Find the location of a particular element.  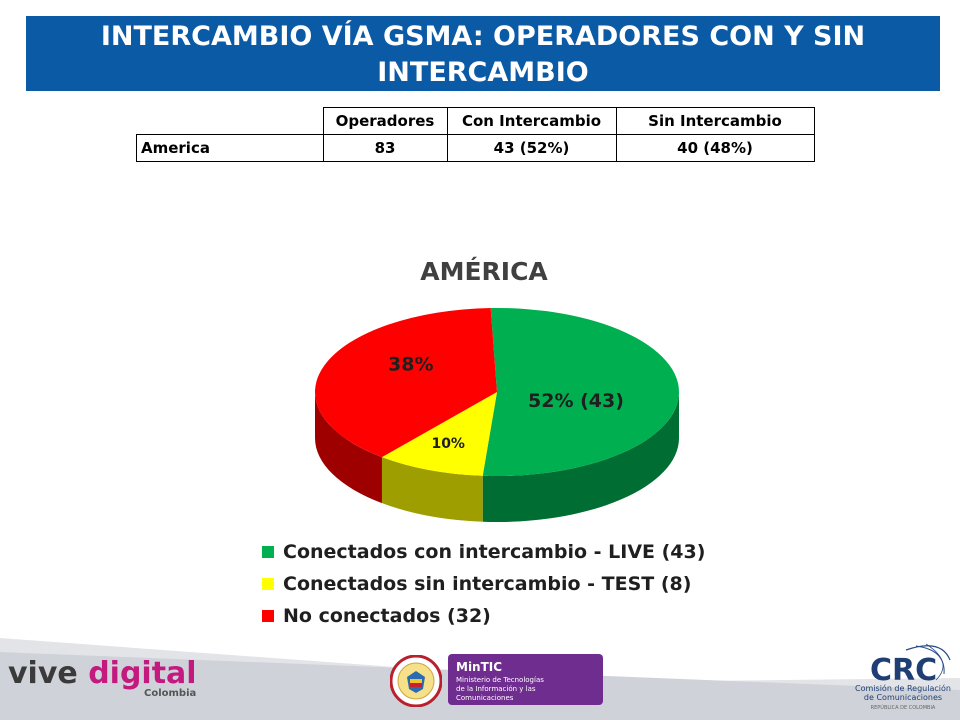

crc-logo-icon: CRC is located at coordinates (910, 665).